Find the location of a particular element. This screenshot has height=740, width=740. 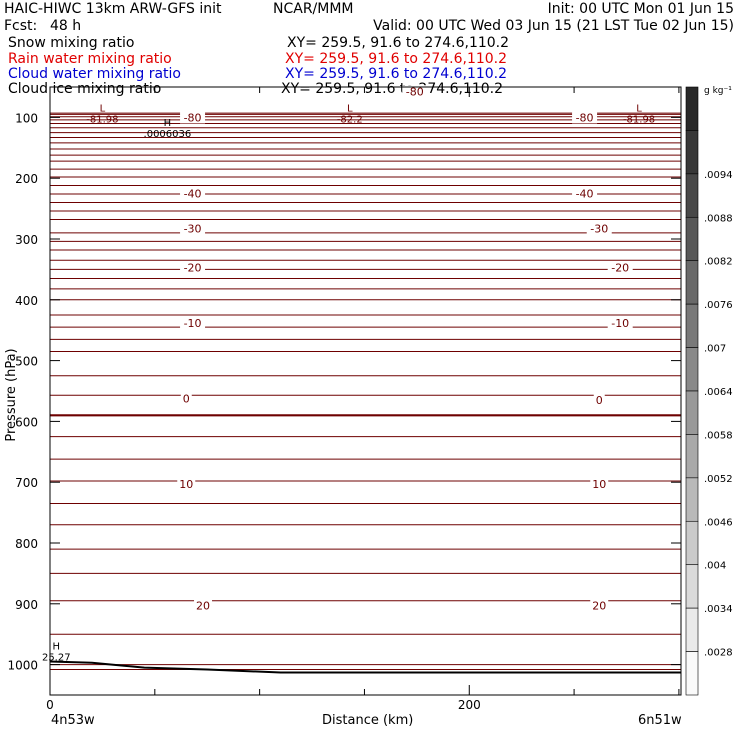

field-snow-xy: XY= 259.5, 91.6 to 274.6,110.2 is located at coordinates (398, 43).